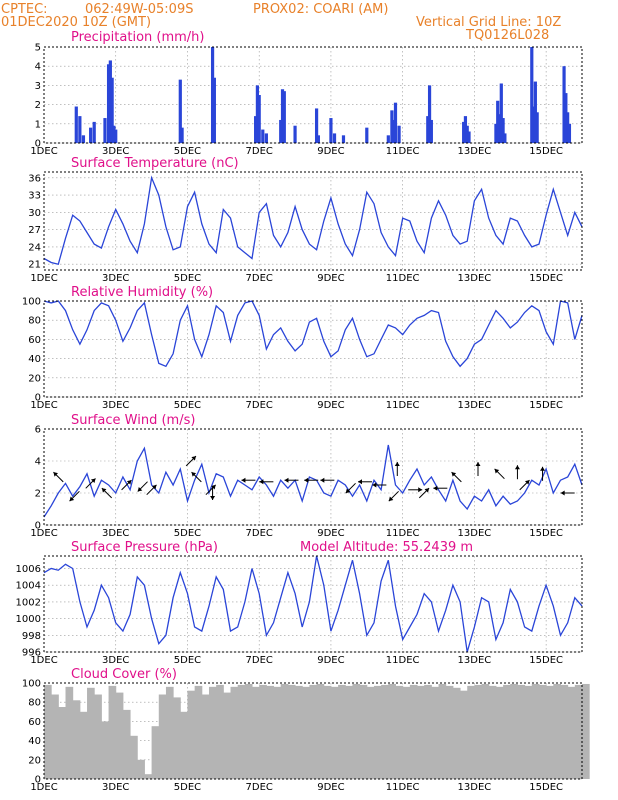  Describe the element at coordinates (330, 151) in the screenshot. I see `precip-xtick-label: 9DEC` at that location.